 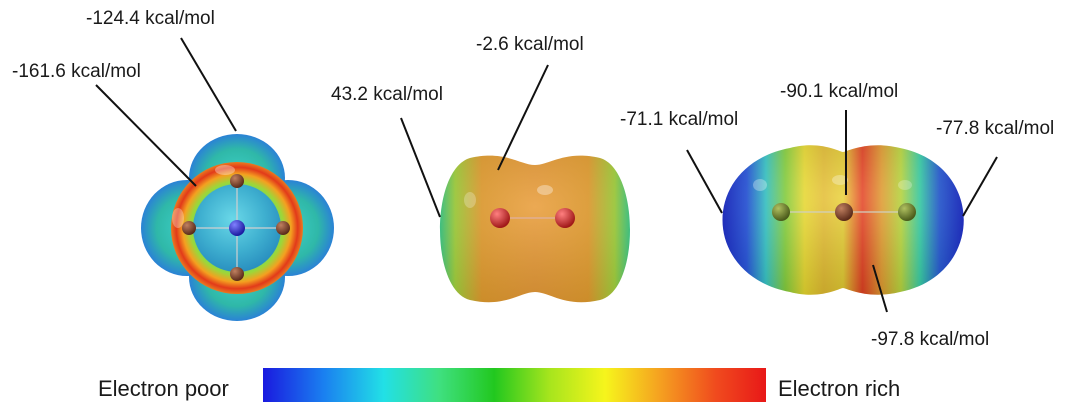 What do you see at coordinates (995, 128) in the screenshot?
I see `label-mol3-right: -77.8 kcal/mol` at bounding box center [995, 128].